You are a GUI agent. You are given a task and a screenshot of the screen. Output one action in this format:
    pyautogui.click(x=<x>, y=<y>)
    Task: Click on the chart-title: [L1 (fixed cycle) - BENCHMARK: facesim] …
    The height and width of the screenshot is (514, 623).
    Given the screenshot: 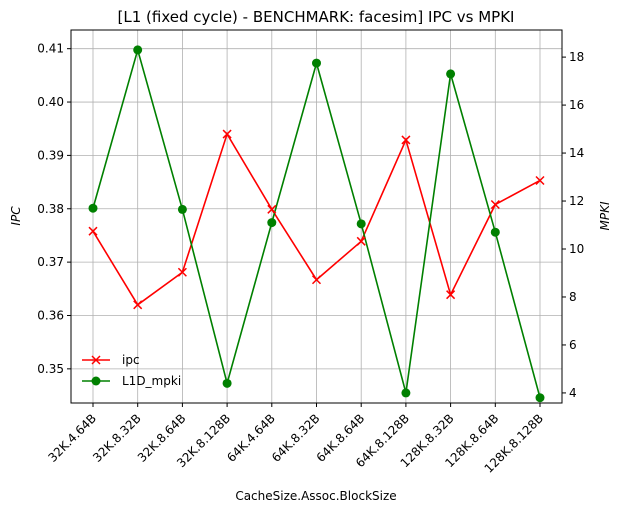 What is the action you would take?
    pyautogui.click(x=316, y=17)
    